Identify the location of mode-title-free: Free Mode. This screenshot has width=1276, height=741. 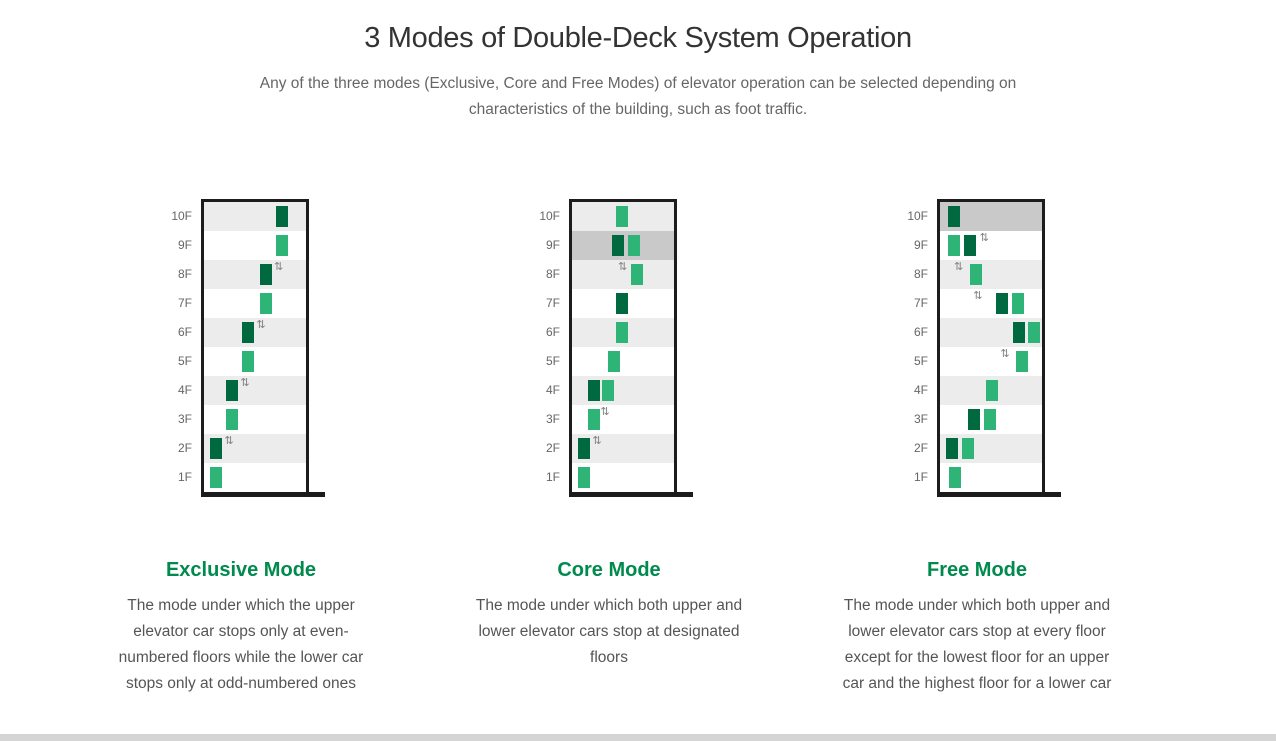
(977, 570).